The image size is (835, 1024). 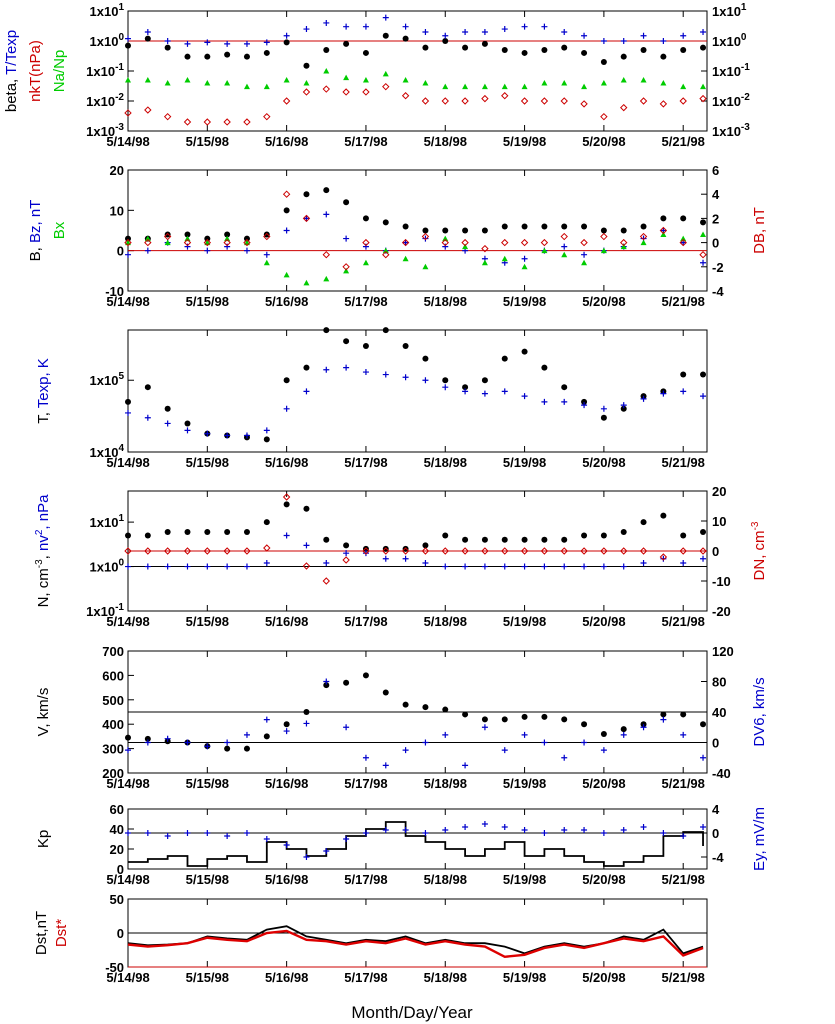 I want to click on y-axis-right-label: DV6, km/s, so click(x=759, y=711).